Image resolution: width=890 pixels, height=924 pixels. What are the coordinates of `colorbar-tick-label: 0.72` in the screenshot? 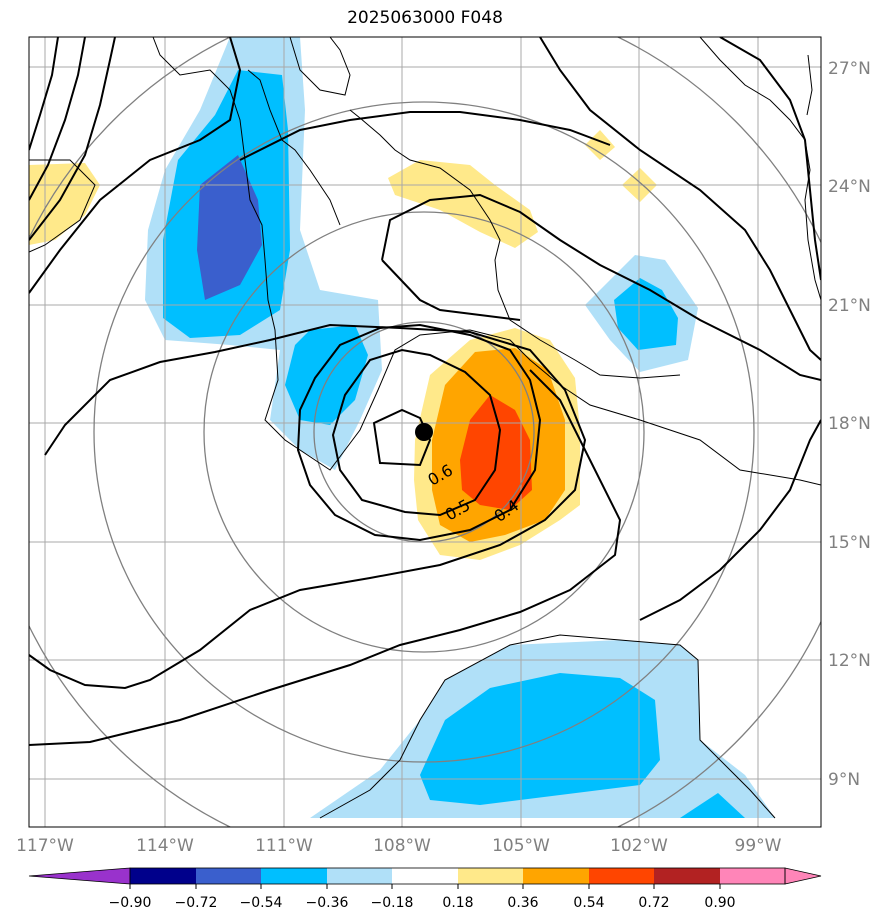 It's located at (653, 903).